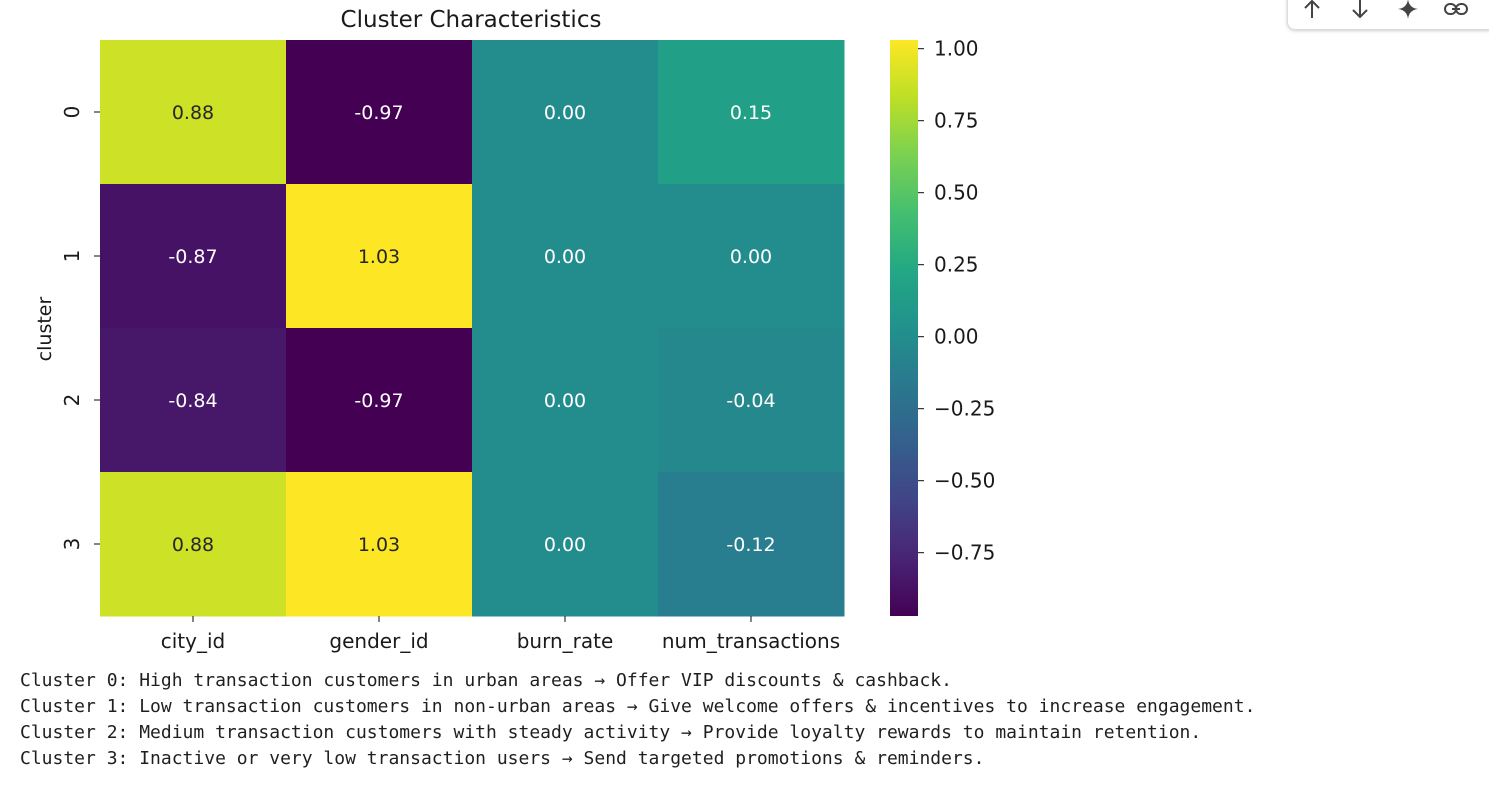  What do you see at coordinates (193, 641) in the screenshot?
I see `x-tick-label: city_id` at bounding box center [193, 641].